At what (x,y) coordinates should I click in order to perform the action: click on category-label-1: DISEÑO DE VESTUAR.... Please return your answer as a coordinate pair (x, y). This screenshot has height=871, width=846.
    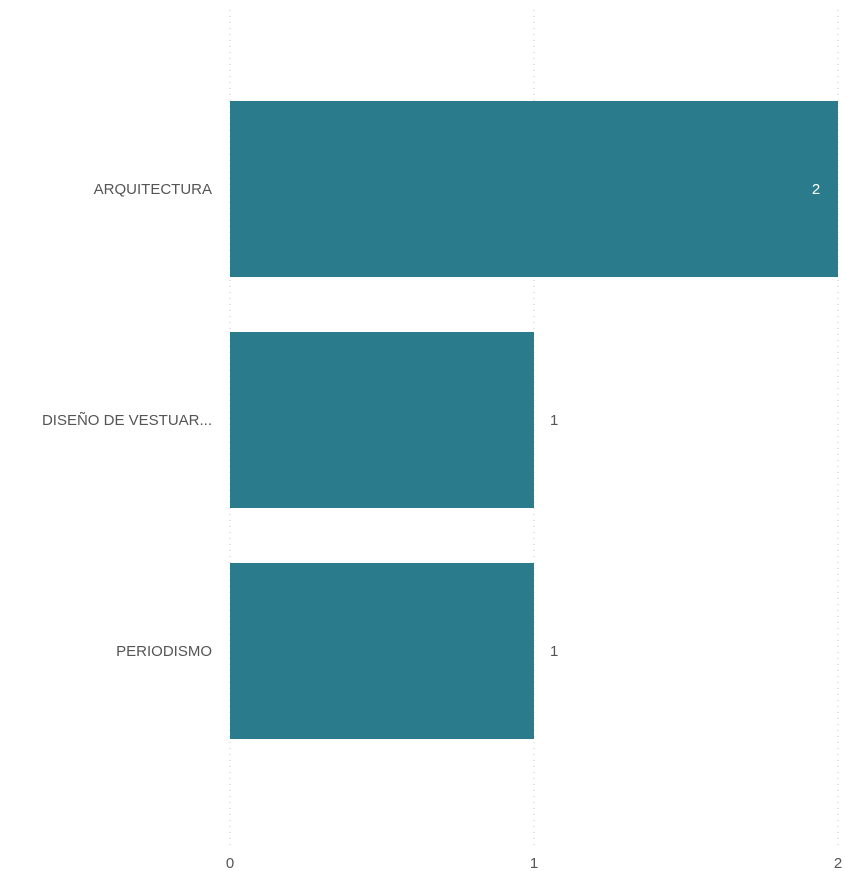
    Looking at the image, I should click on (127, 420).